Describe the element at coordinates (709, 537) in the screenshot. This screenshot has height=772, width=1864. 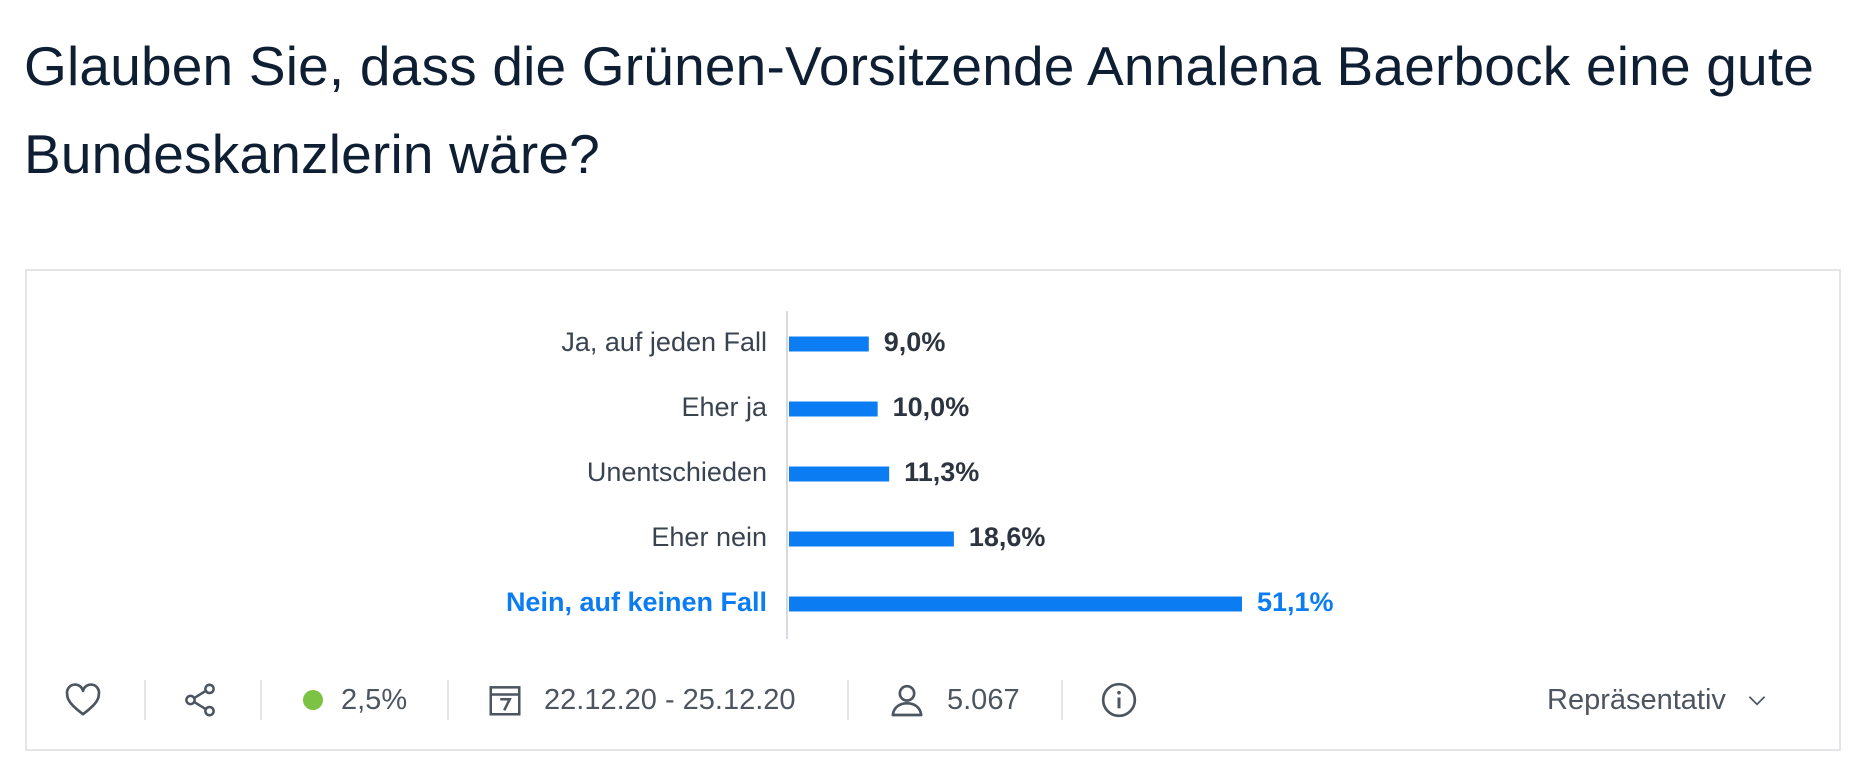
I see `category-label: Eher nein` at that location.